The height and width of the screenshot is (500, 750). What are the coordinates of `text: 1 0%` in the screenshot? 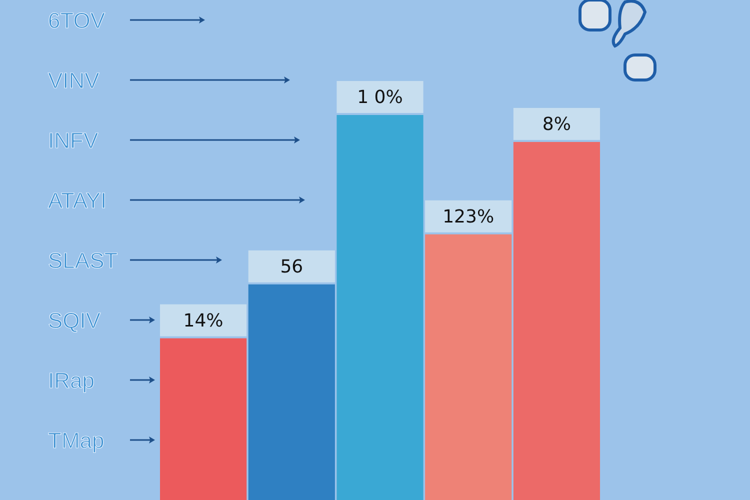 It's located at (380, 97).